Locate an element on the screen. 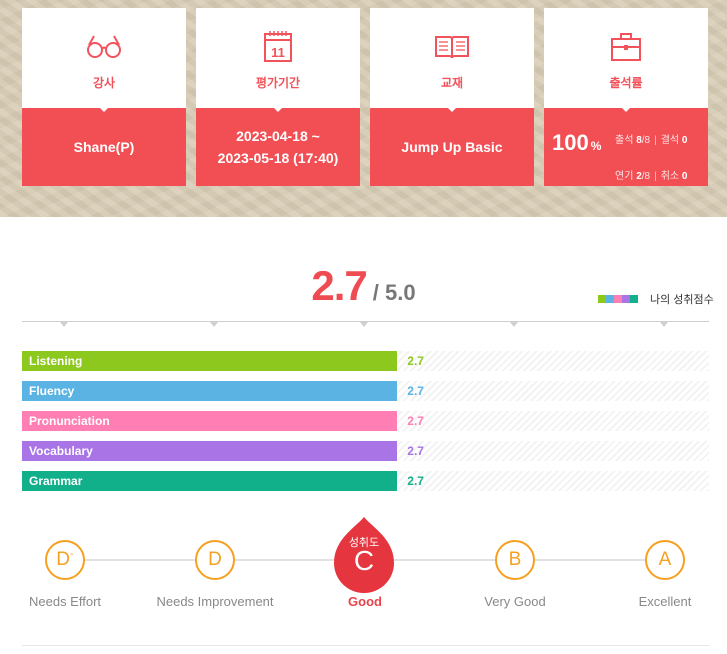  skill-bar-row: Grammar 2.7 is located at coordinates (365, 481).